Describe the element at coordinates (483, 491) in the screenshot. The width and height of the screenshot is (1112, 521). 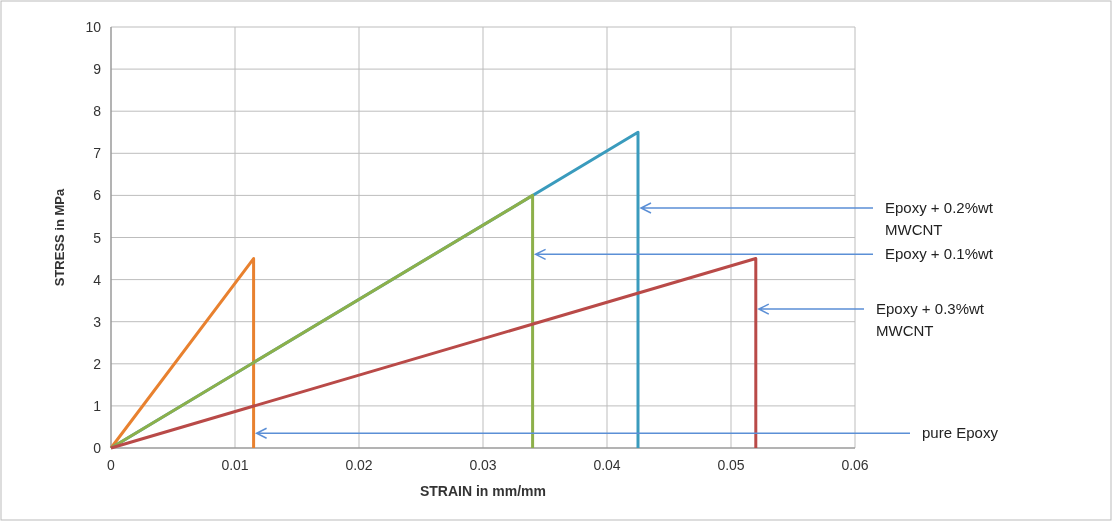
I see `x-axis-title: STRAIN in mm/mm` at that location.